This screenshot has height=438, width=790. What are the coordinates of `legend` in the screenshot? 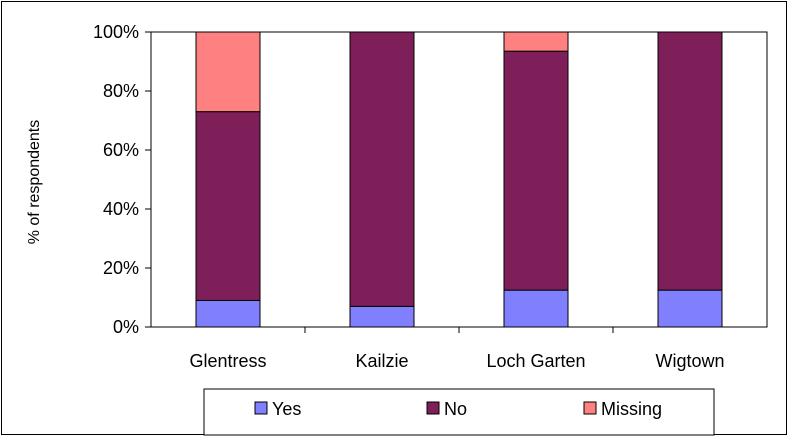 It's located at (459, 412).